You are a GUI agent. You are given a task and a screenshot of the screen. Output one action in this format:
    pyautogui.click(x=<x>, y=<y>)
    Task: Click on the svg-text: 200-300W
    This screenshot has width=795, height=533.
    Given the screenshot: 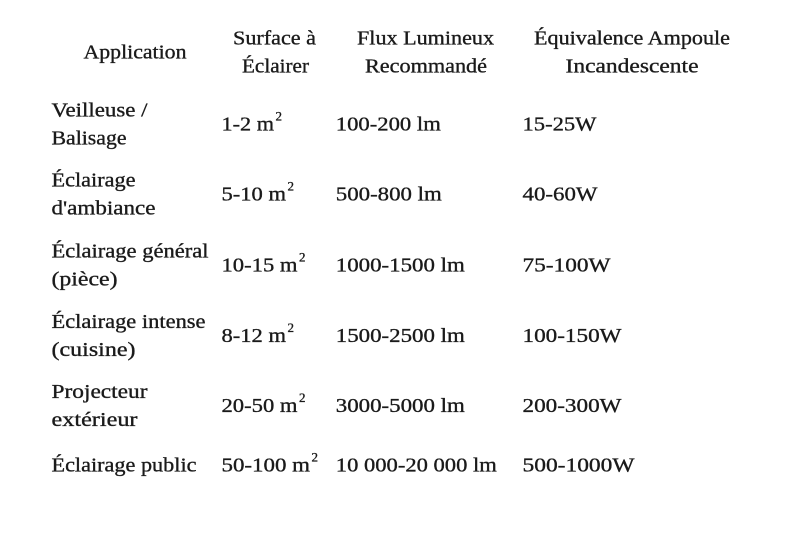 What is the action you would take?
    pyautogui.click(x=573, y=406)
    